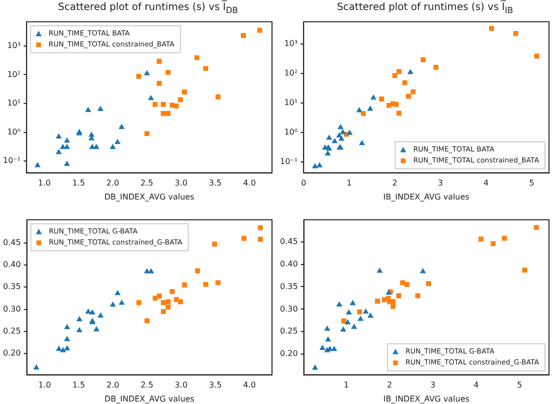 The width and height of the screenshot is (553, 404). What do you see at coordinates (476, 385) in the screenshot?
I see `x-tick-label: 4` at bounding box center [476, 385].